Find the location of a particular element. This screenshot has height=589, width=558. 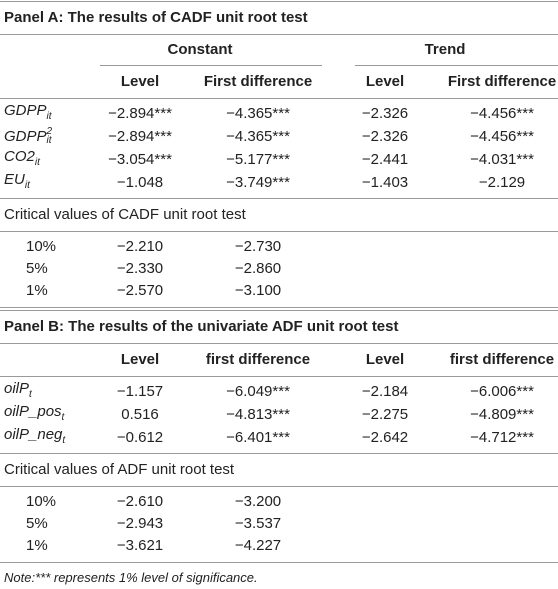

cell-value: −1.157 is located at coordinates (140, 391).